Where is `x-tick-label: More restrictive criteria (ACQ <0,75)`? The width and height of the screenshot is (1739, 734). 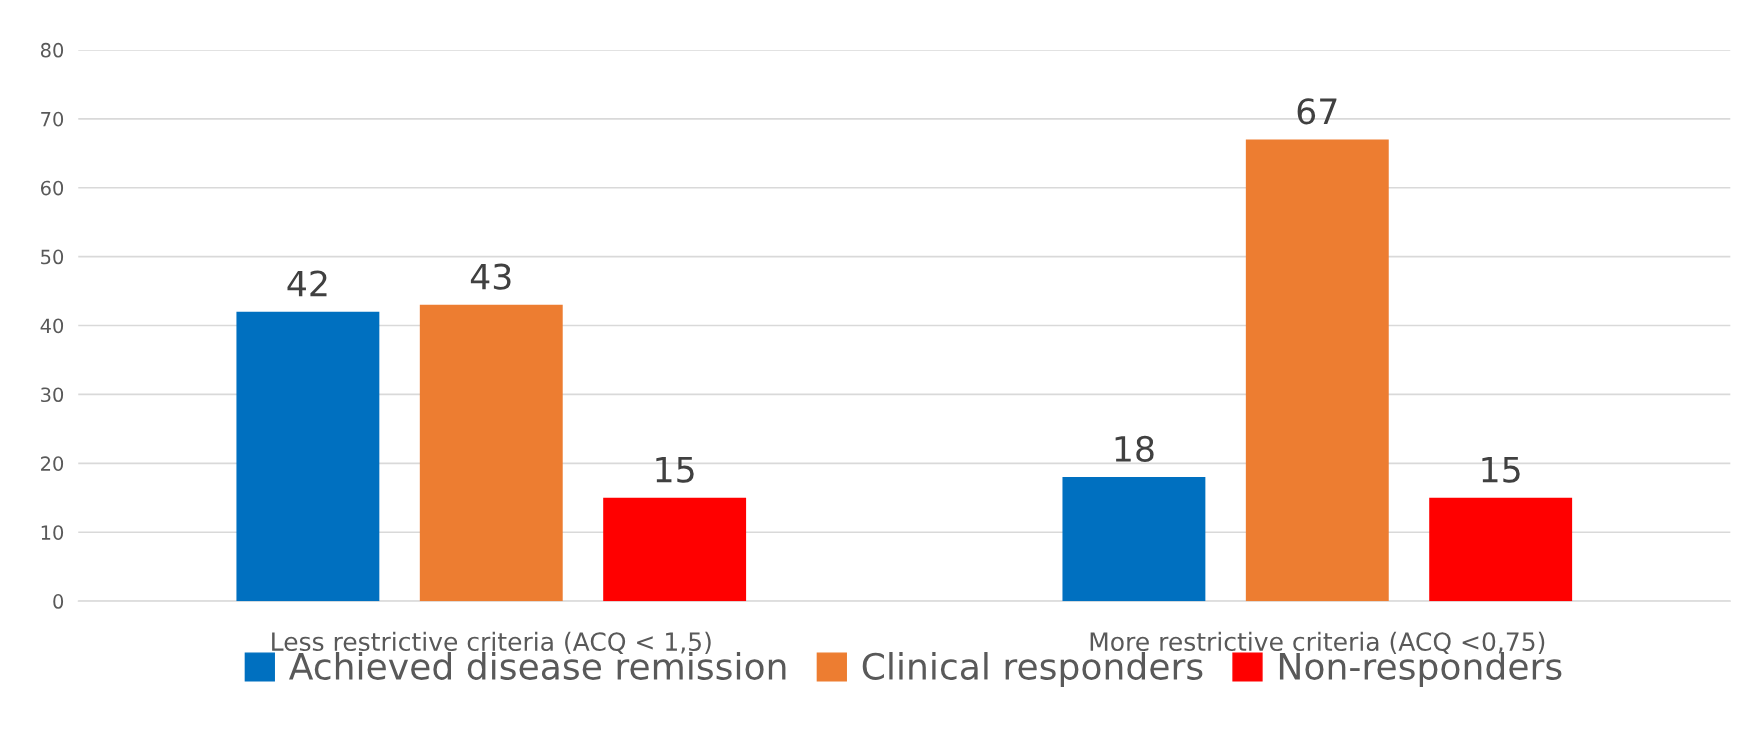 x-tick-label: More restrictive criteria (ACQ <0,75) is located at coordinates (1317, 642).